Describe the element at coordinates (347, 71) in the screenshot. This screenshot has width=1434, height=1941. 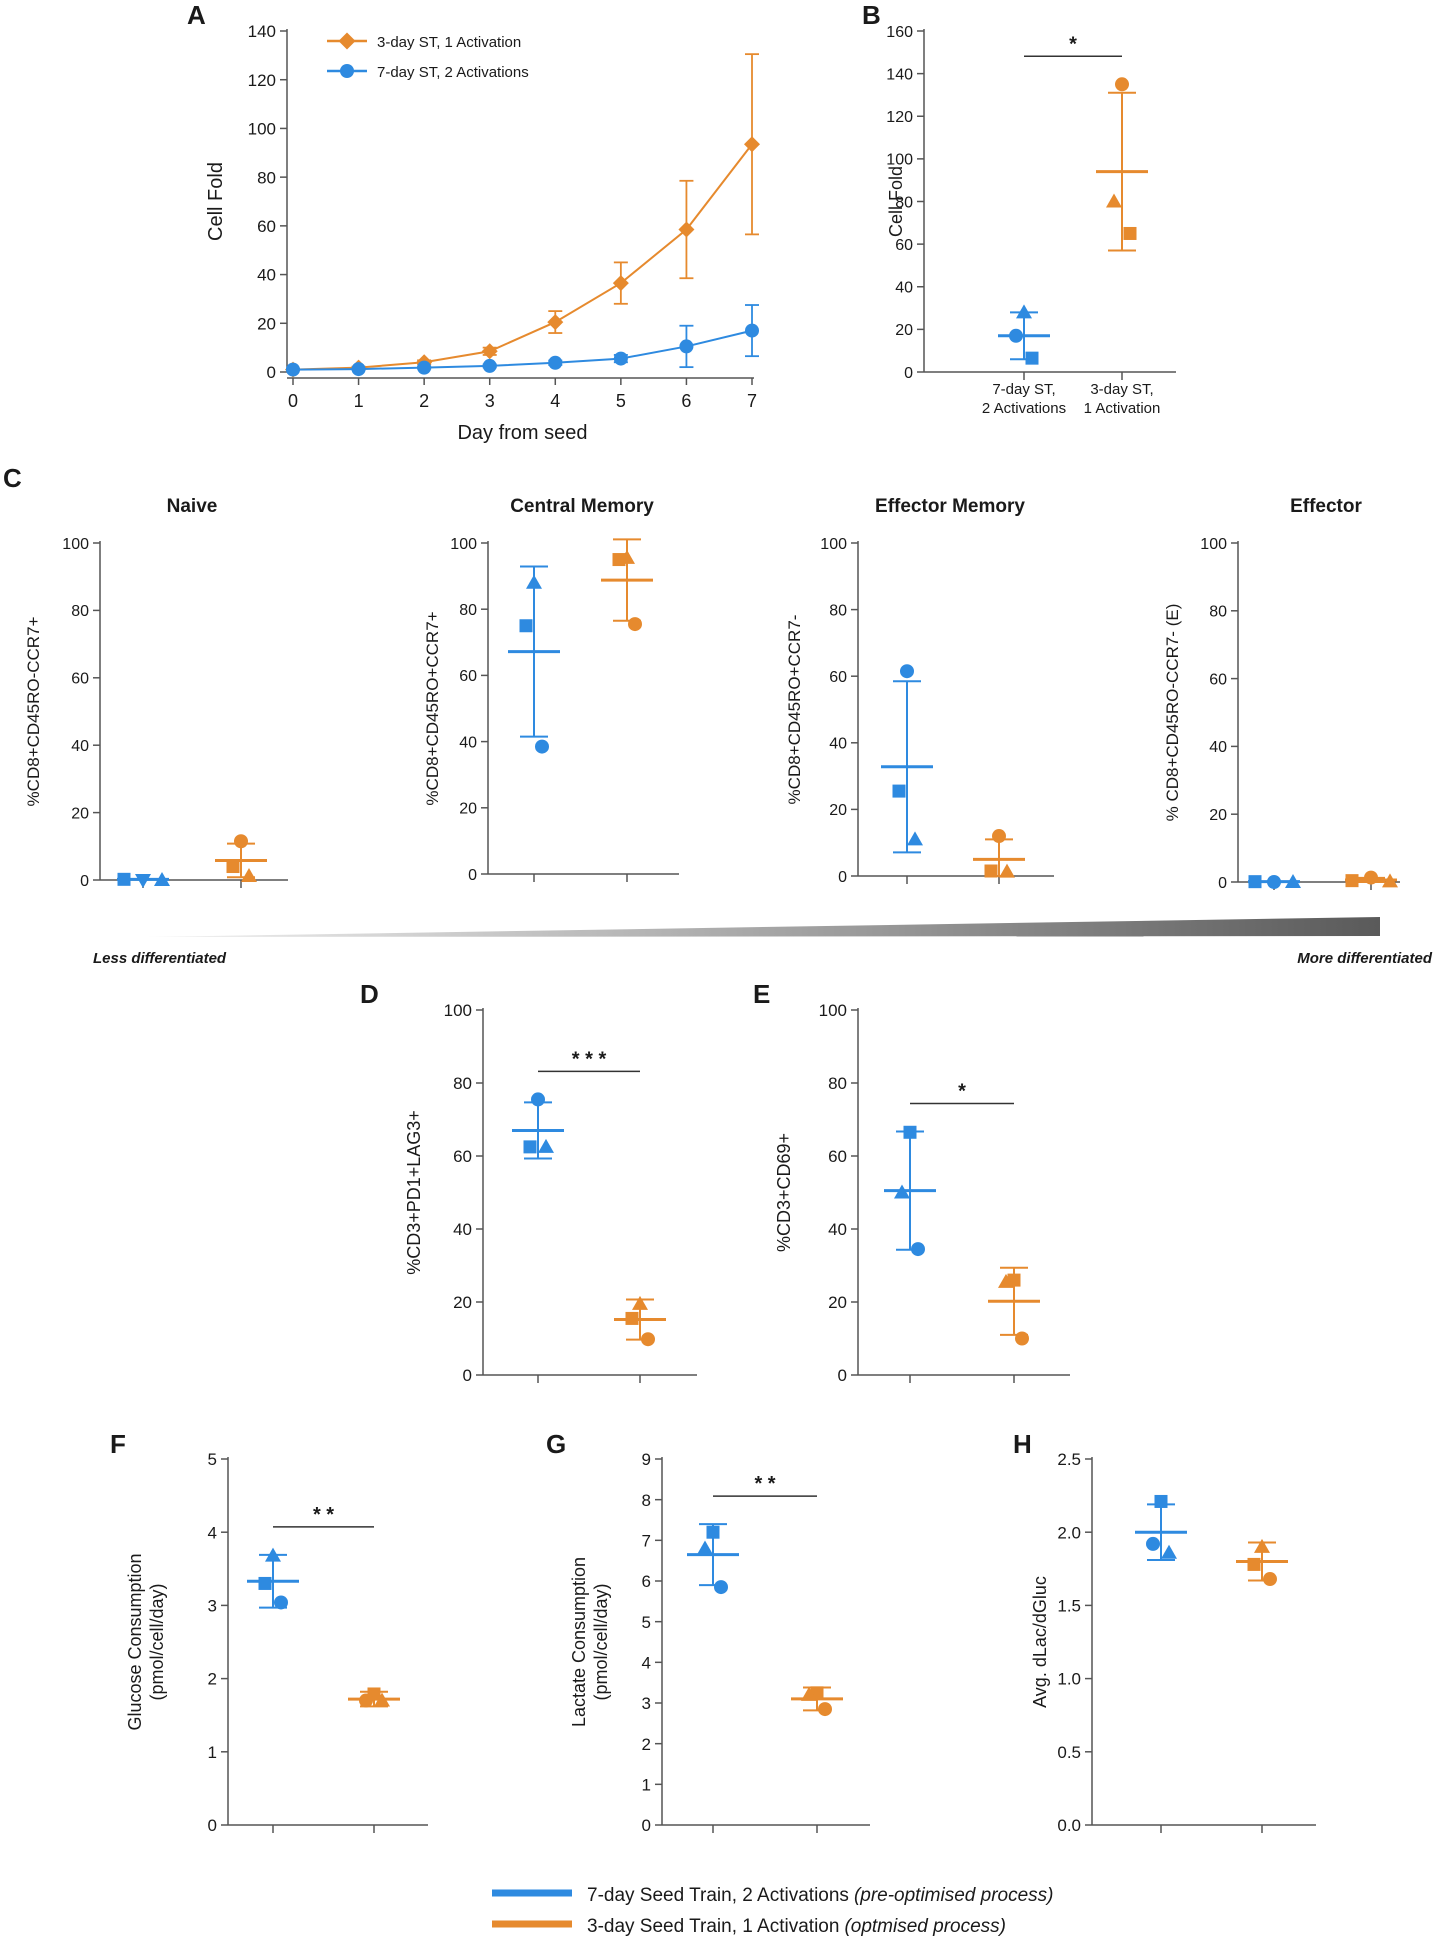
I see `legend-a-marker-7day` at that location.